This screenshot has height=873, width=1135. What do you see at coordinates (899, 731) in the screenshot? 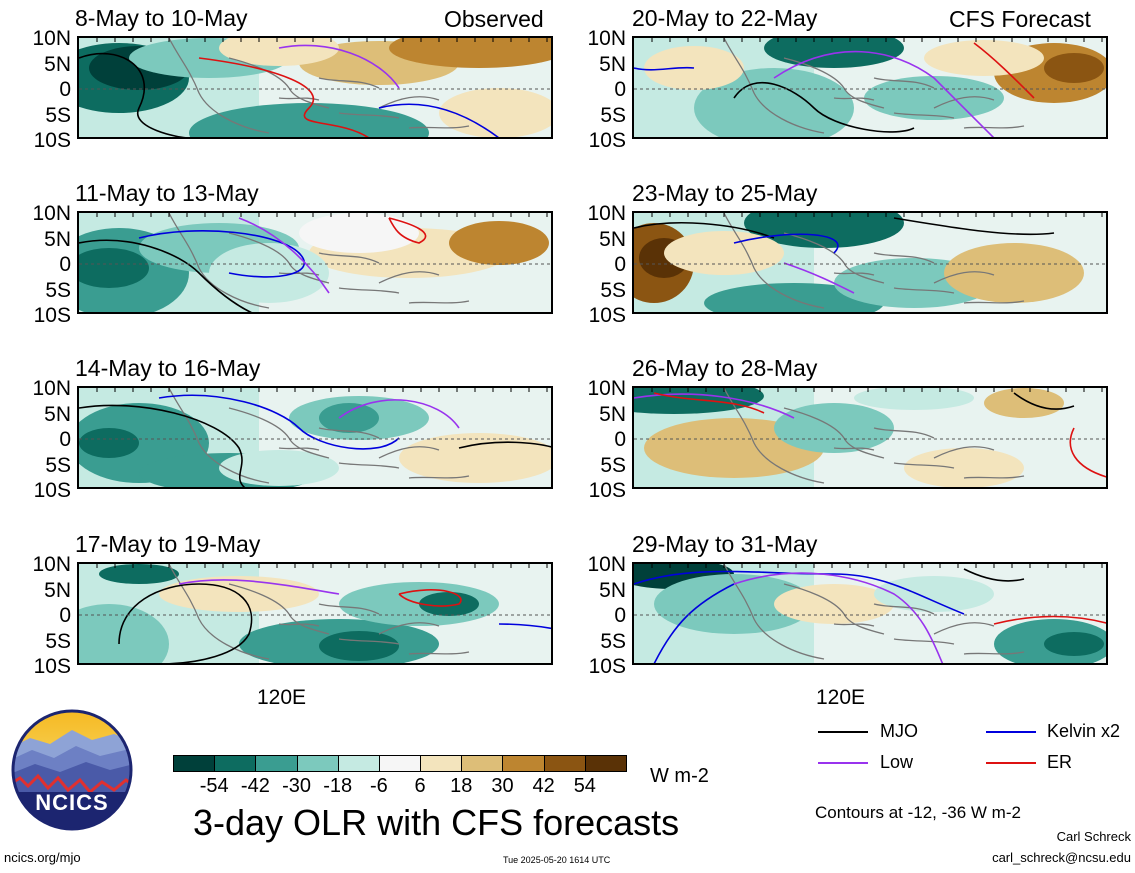
I see `legend-mjo-label: MJO` at bounding box center [899, 731].